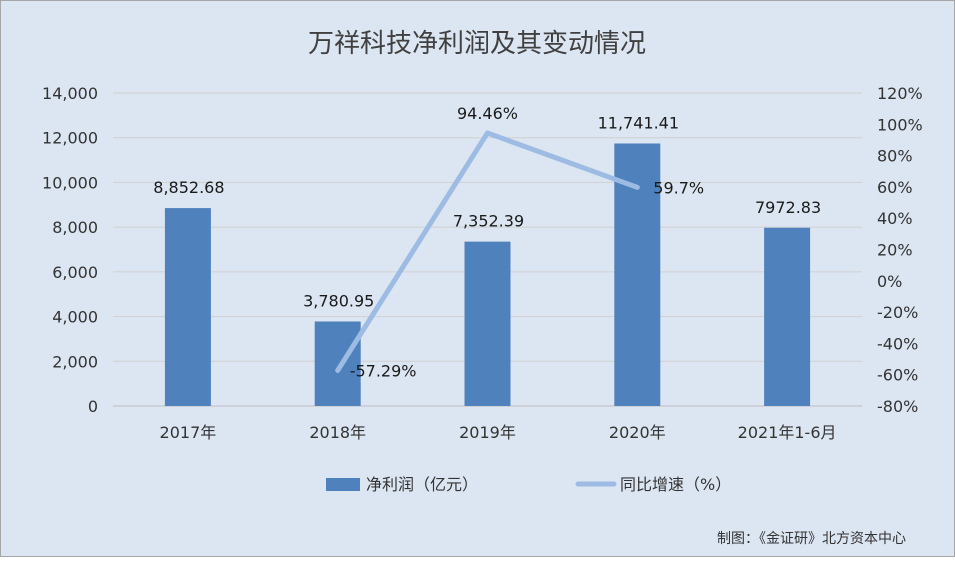 The height and width of the screenshot is (561, 955). I want to click on left-axis-tick-label: 0, so click(93, 406).